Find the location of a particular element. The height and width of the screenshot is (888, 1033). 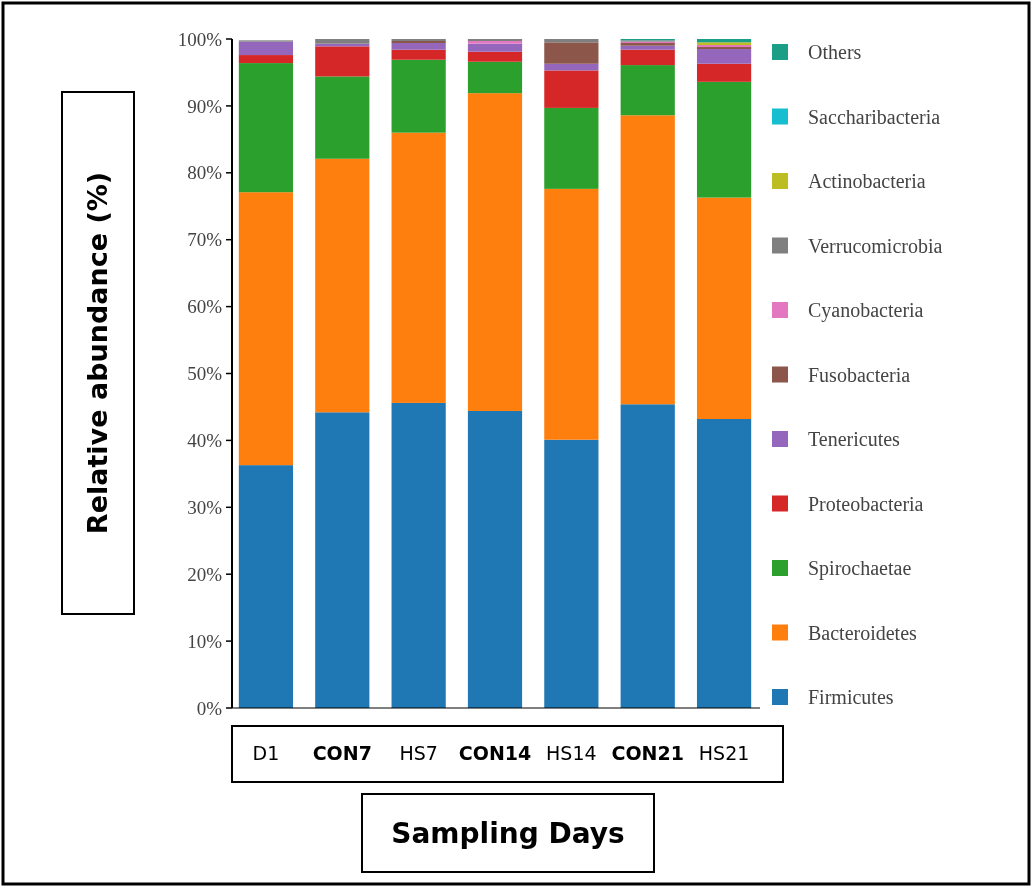

y-axis-title: Relative abundance (%) is located at coordinates (98, 353).